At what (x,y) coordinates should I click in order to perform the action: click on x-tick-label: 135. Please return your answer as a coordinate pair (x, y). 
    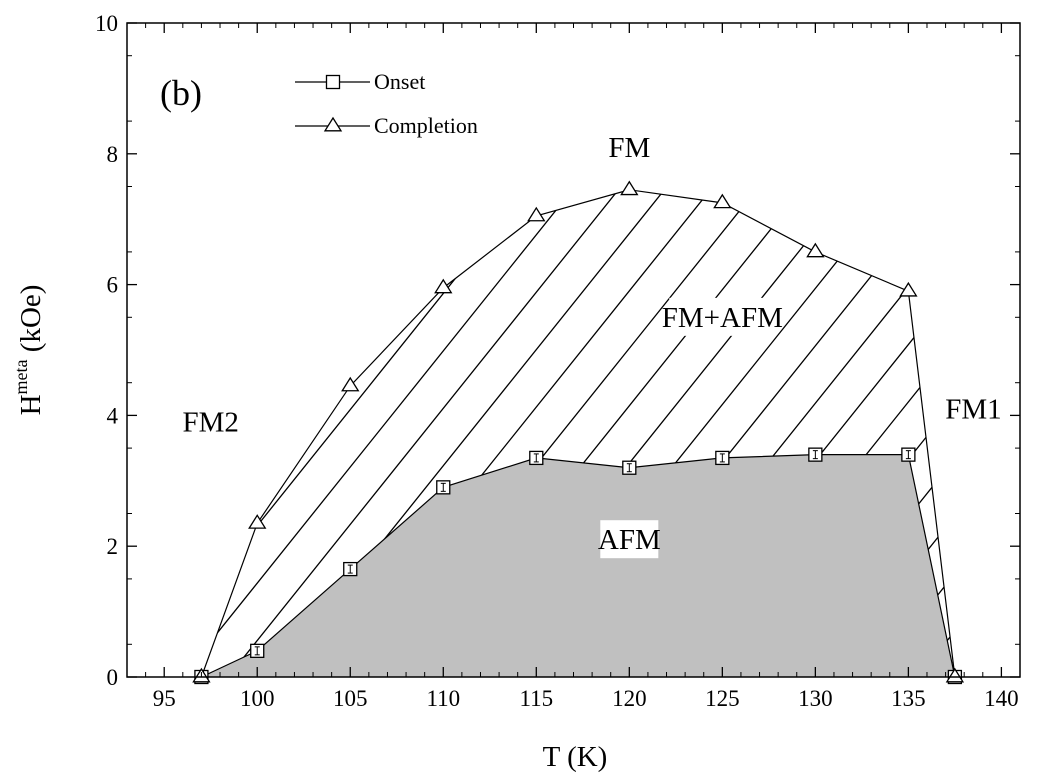
    Looking at the image, I should click on (908, 698).